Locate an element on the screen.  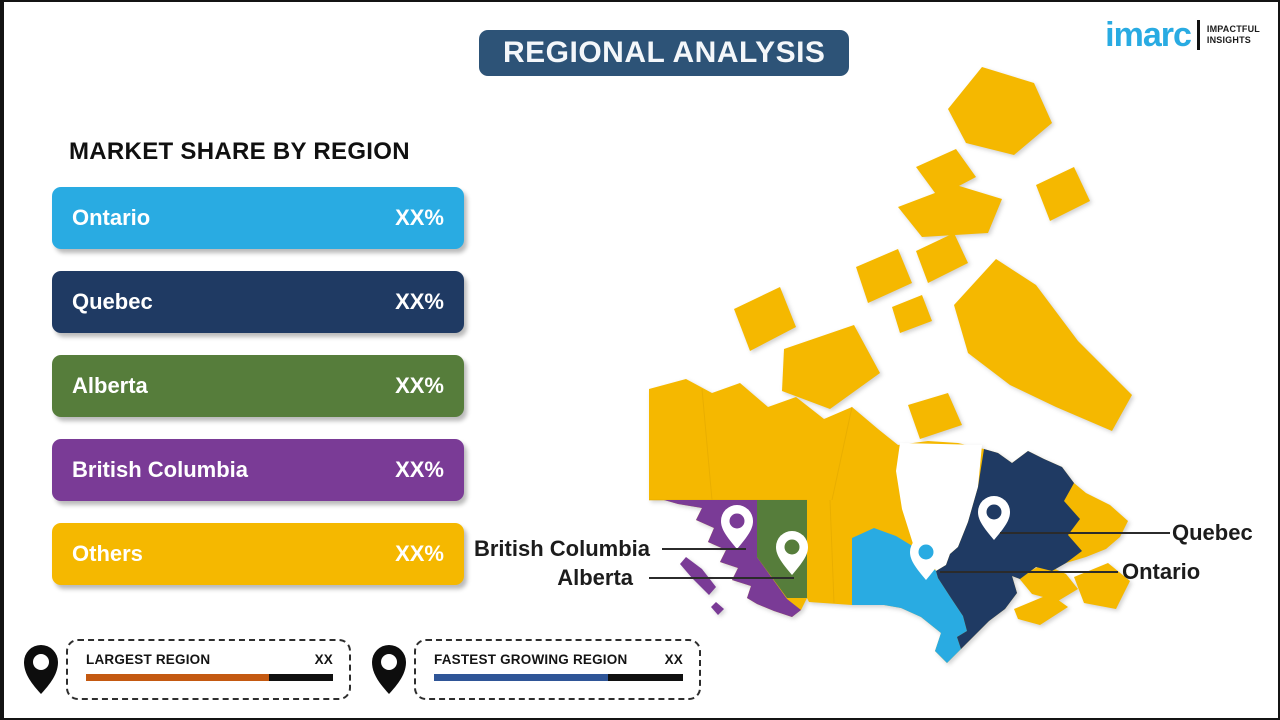
map-pin-british-columbia is located at coordinates (737, 527).